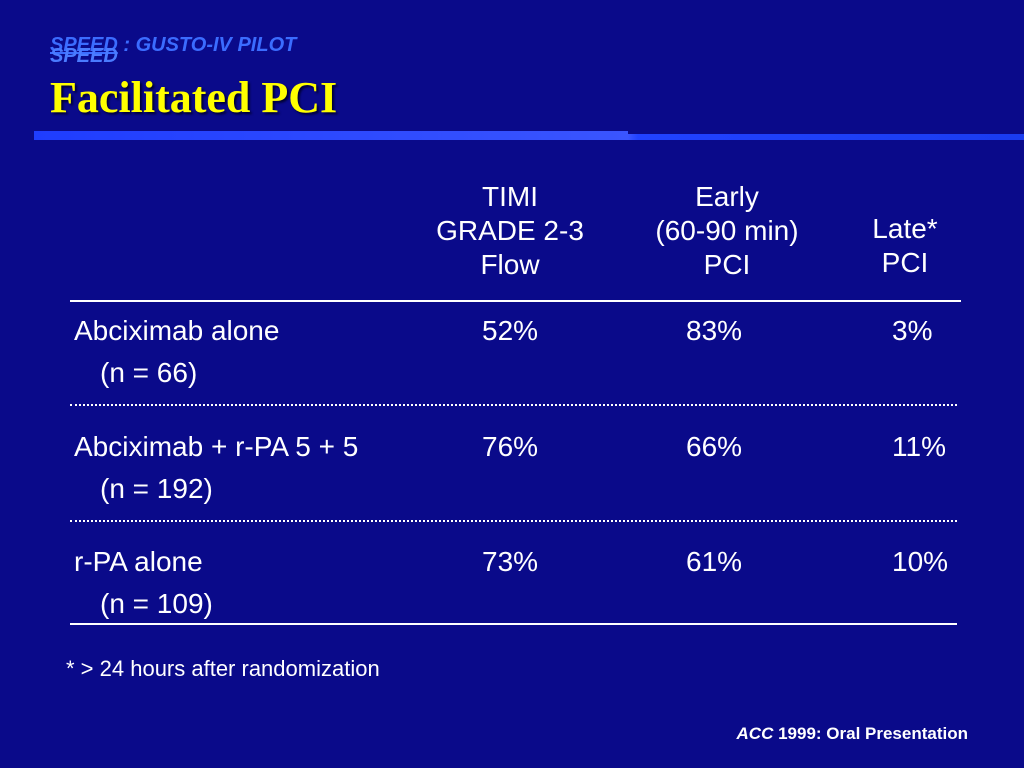  What do you see at coordinates (905, 262) in the screenshot?
I see `header-late-line-2: PCI` at bounding box center [905, 262].